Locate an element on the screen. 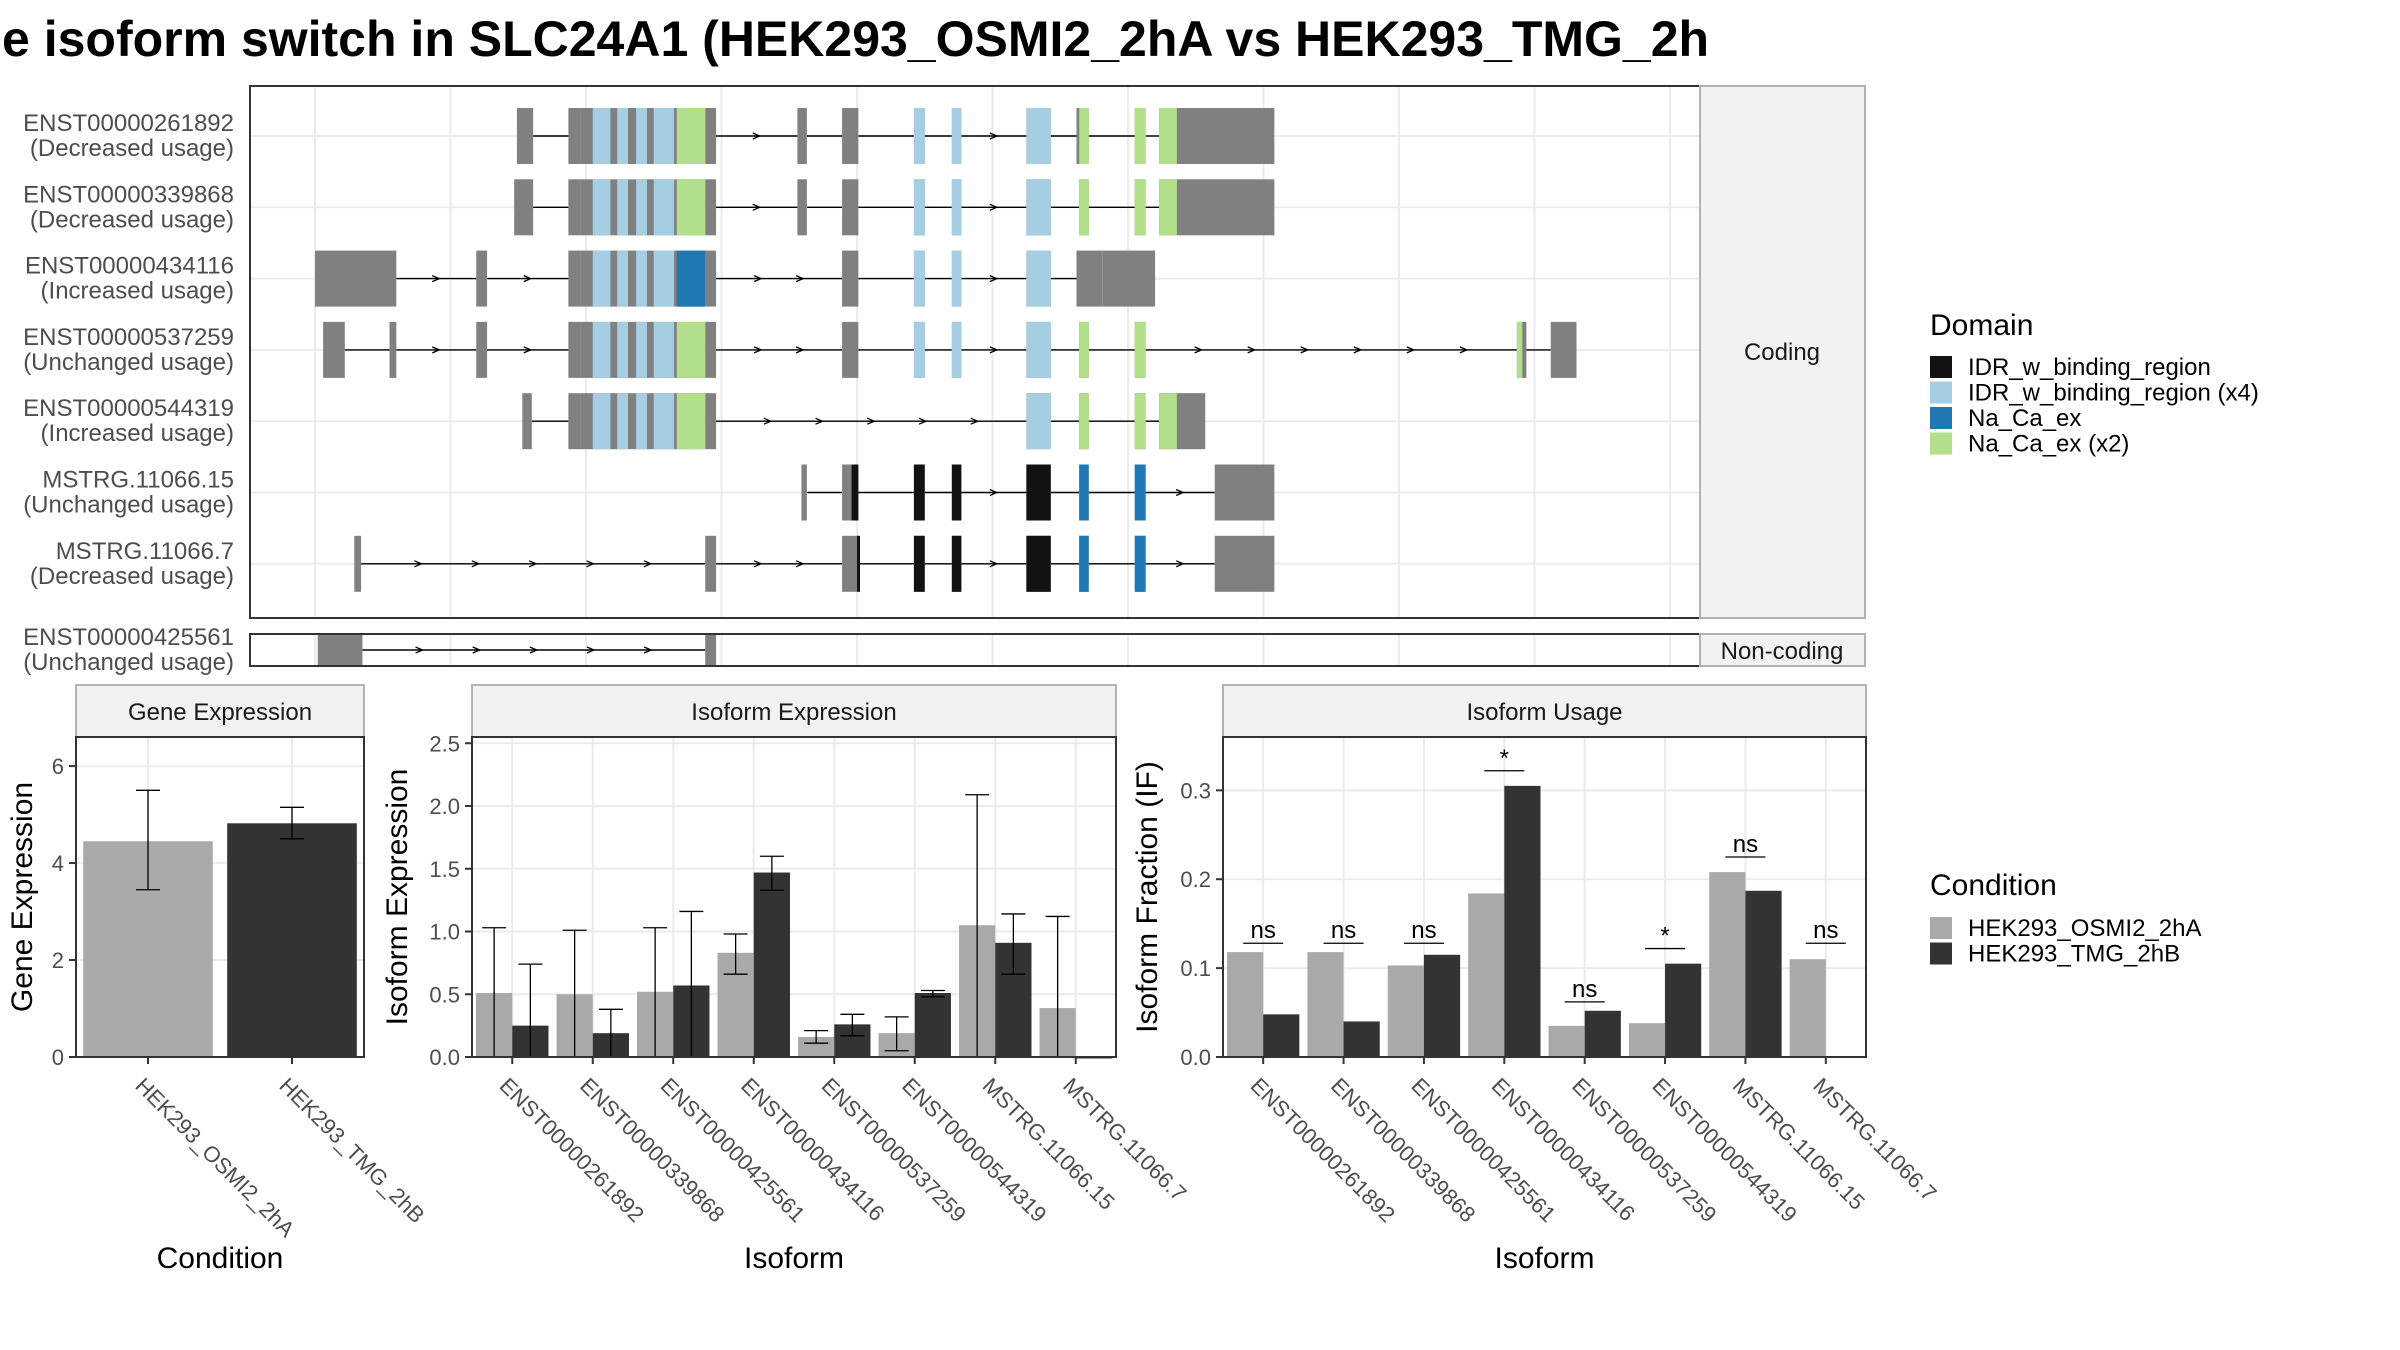 The height and width of the screenshot is (1350, 2400). legend-key-cond_a is located at coordinates (1941, 928).